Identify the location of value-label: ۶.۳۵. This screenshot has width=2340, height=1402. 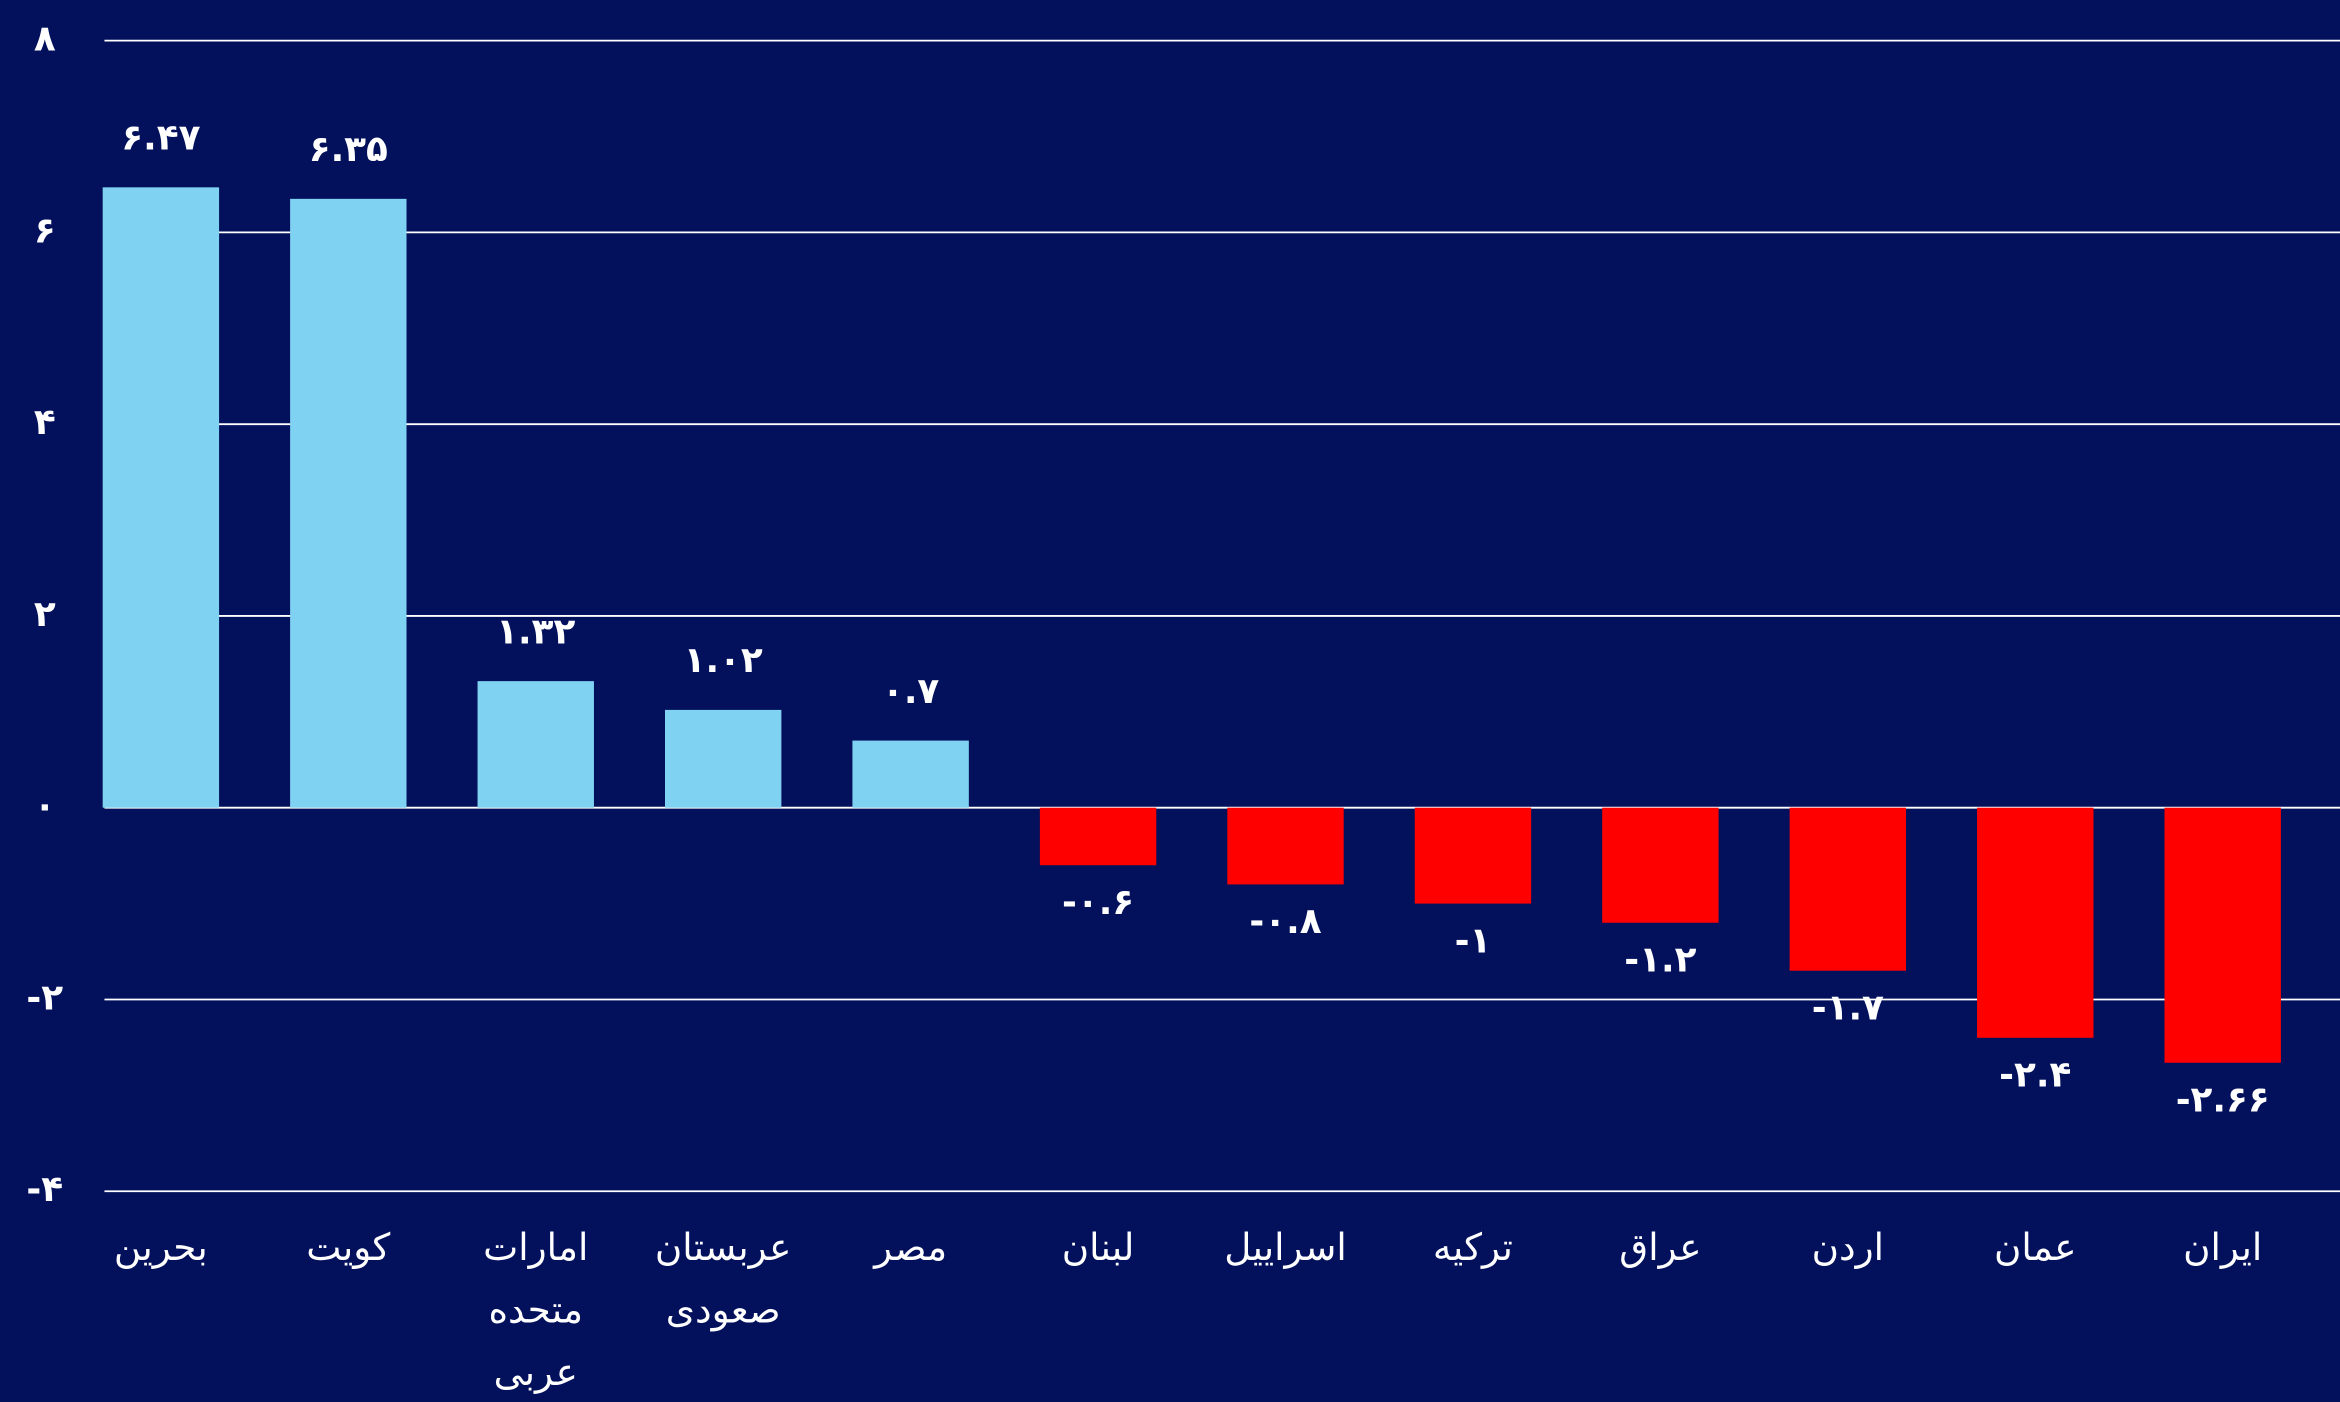
(348, 149).